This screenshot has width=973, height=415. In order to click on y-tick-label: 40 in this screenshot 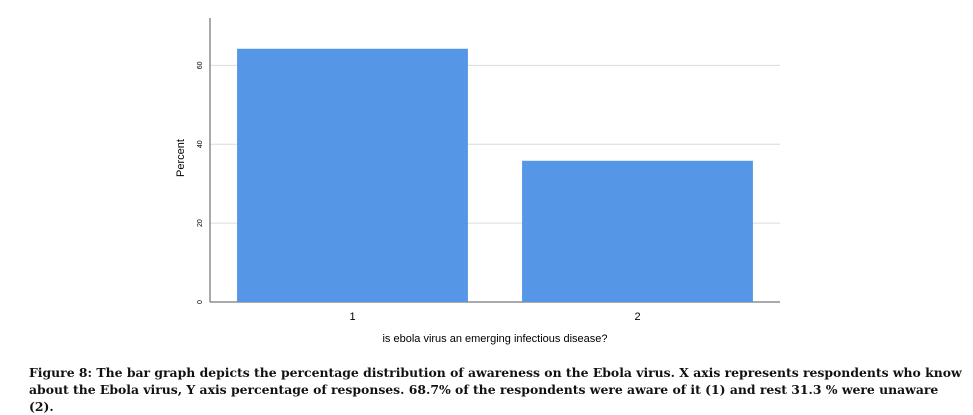, I will do `click(200, 144)`.